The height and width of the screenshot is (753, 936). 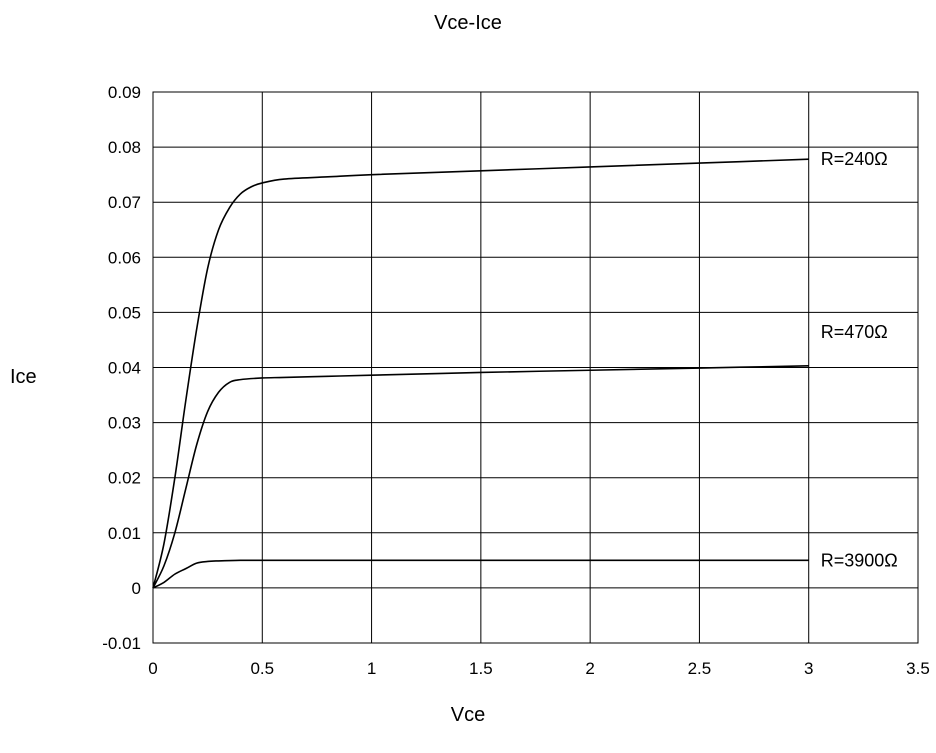 What do you see at coordinates (589, 668) in the screenshot?
I see `x-tick-label: 2` at bounding box center [589, 668].